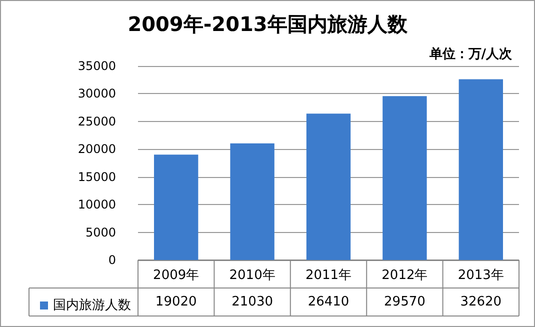  What do you see at coordinates (176, 275) in the screenshot?
I see `x-tick-label: 2009年` at bounding box center [176, 275].